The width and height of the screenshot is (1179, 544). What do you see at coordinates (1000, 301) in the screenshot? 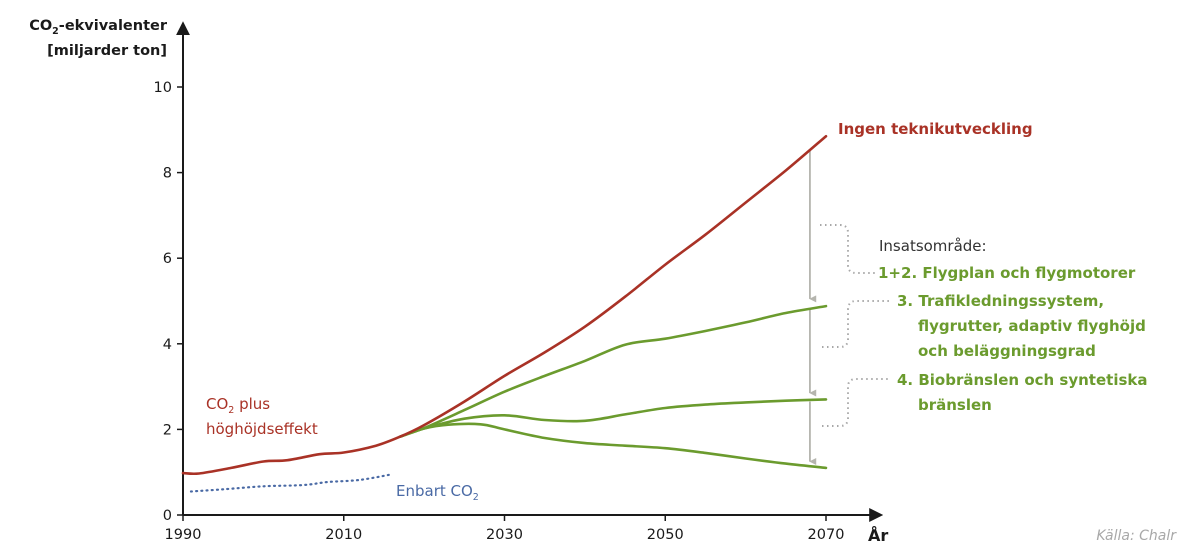
I see `label-item3-line1: 3. Trafikledningssystem,` at bounding box center [1000, 301].